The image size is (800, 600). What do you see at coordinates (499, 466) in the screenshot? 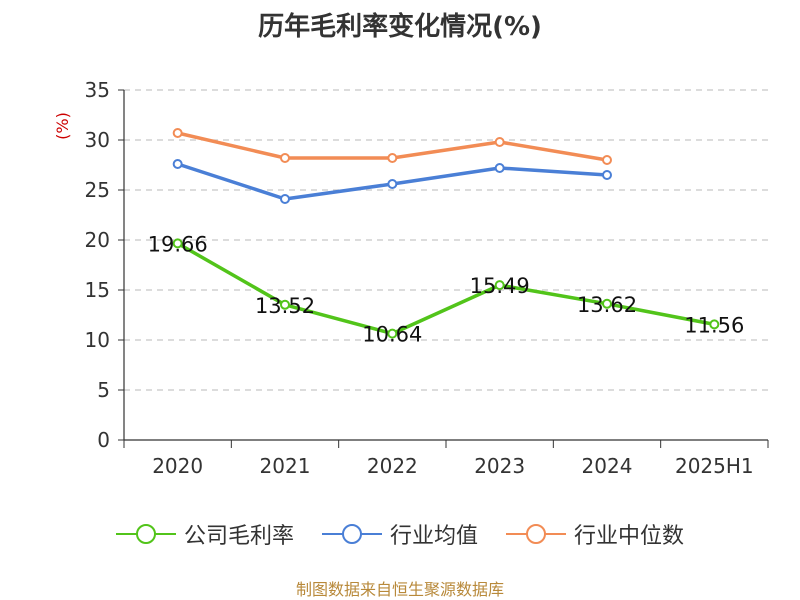
I see `x-tick-label: 2023` at bounding box center [499, 466].